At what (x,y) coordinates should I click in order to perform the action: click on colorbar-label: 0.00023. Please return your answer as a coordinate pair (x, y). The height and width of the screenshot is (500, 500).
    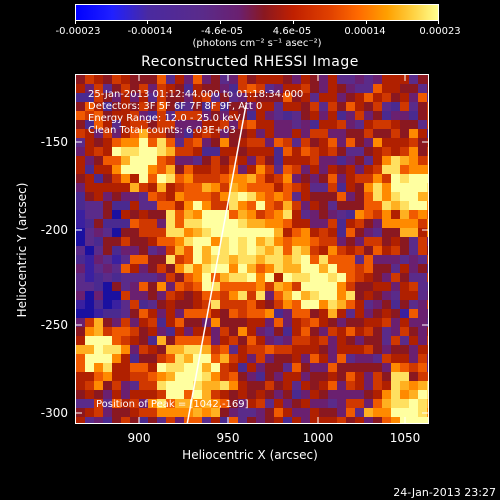
    Looking at the image, I should click on (440, 31).